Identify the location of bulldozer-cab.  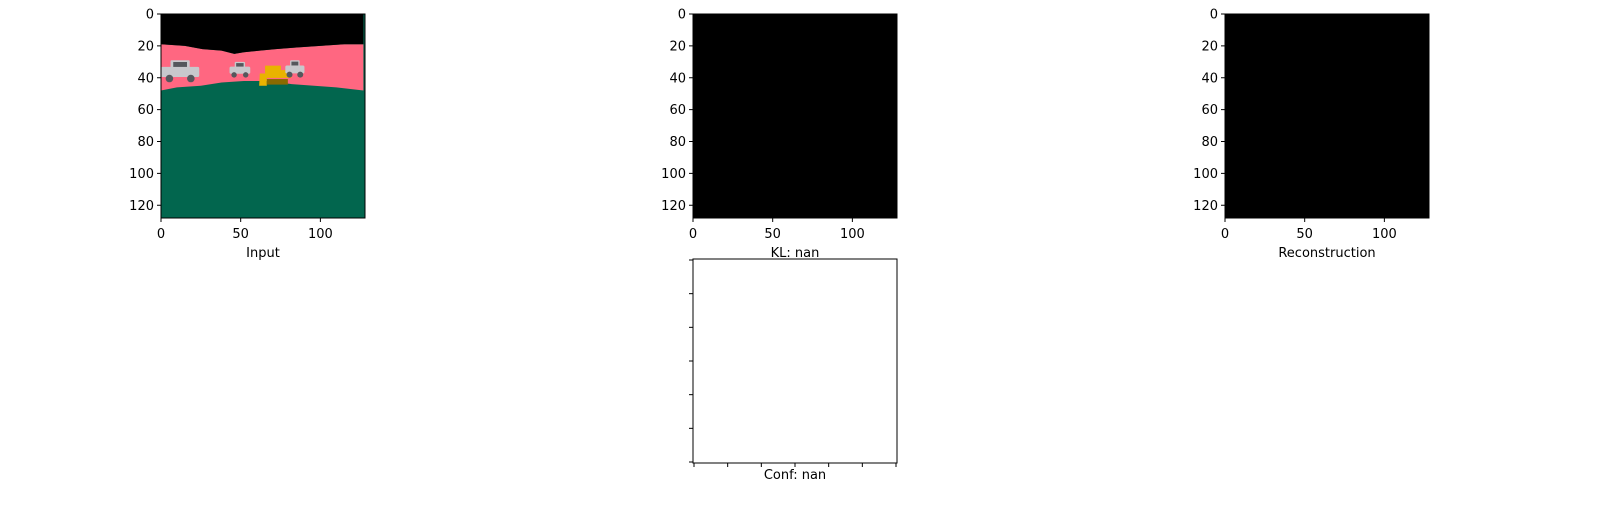
(285, 74).